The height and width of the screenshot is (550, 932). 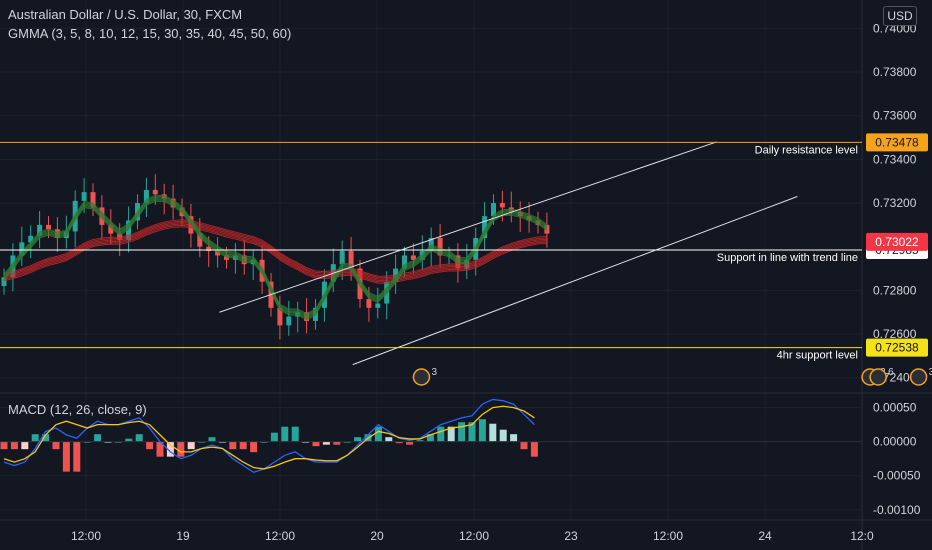 I want to click on last-price-tag-text: 0.73022, so click(x=897, y=242).